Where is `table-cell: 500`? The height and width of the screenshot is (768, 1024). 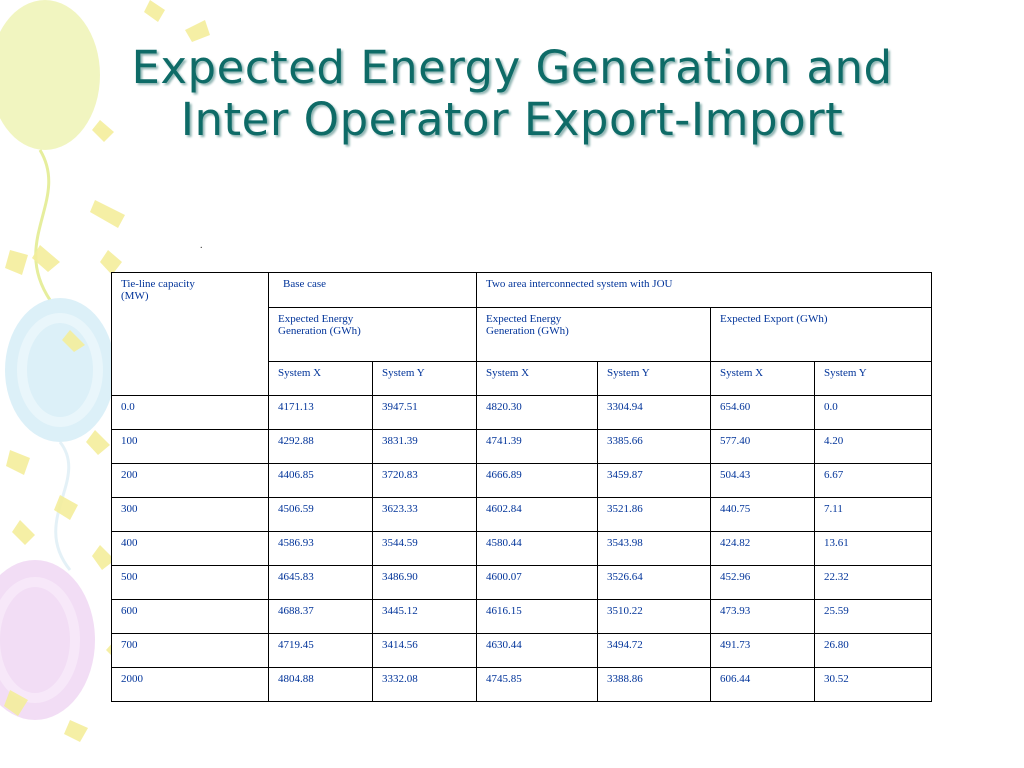 table-cell: 500 is located at coordinates (190, 582).